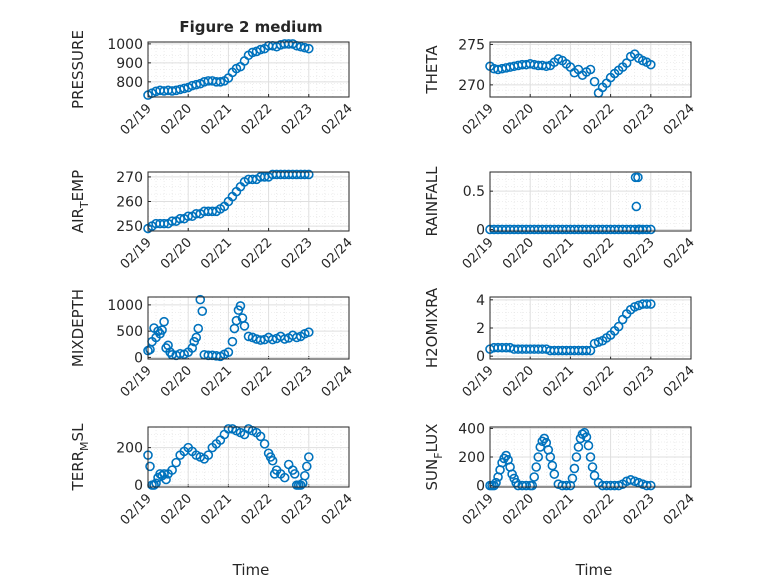  I want to click on y-tick-label: 0.5, so click(474, 192).